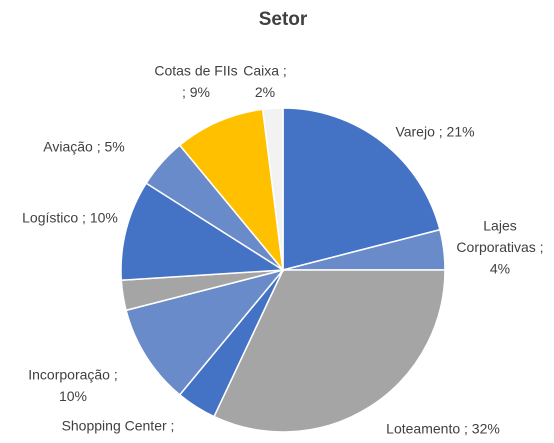  Describe the element at coordinates (70, 218) in the screenshot. I see `slice-label: Logístico ; 10%` at that location.